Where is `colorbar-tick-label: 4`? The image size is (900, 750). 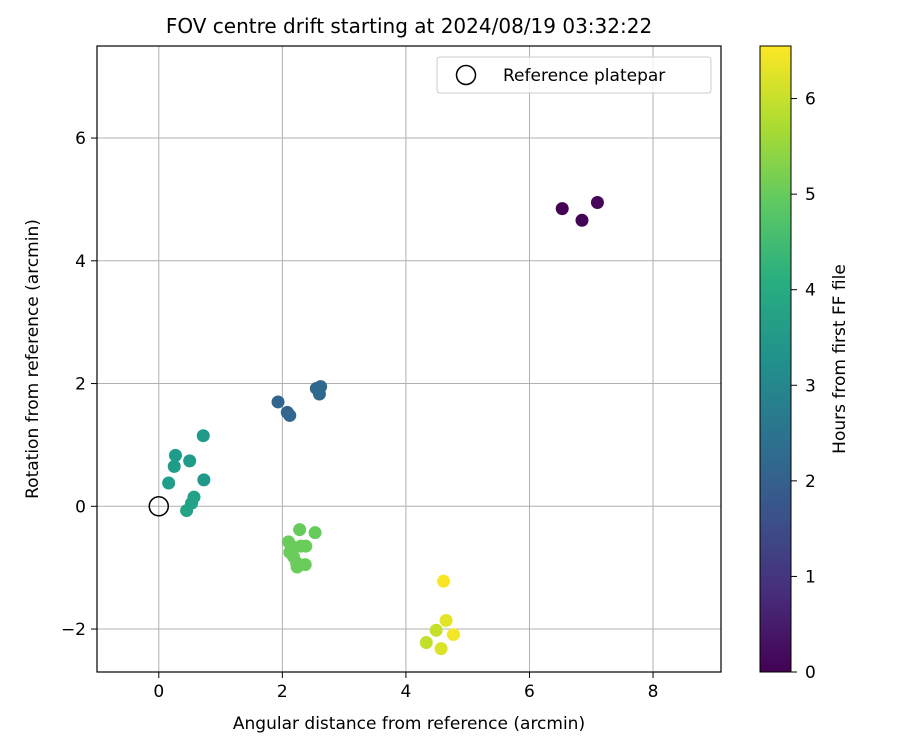
colorbar-tick-label: 4 is located at coordinates (810, 291).